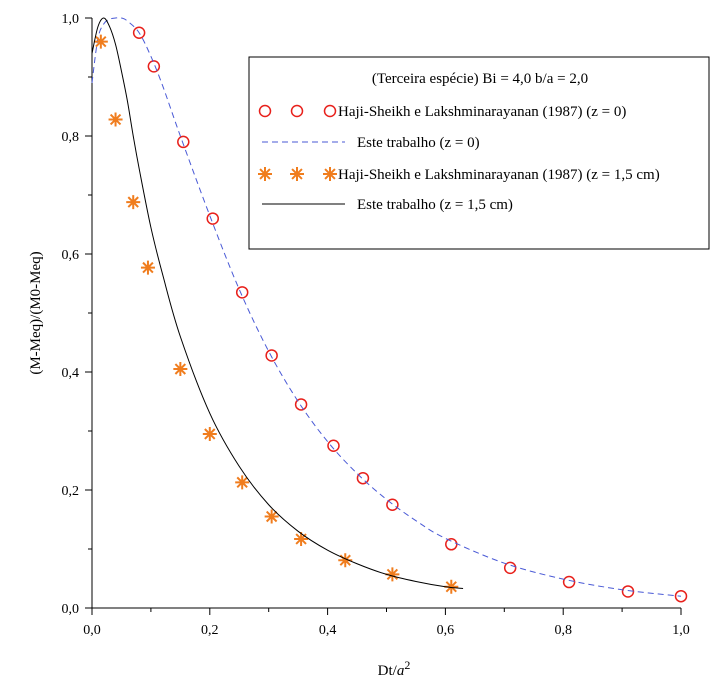  I want to click on y-tick-label: 0,6, so click(71, 255).